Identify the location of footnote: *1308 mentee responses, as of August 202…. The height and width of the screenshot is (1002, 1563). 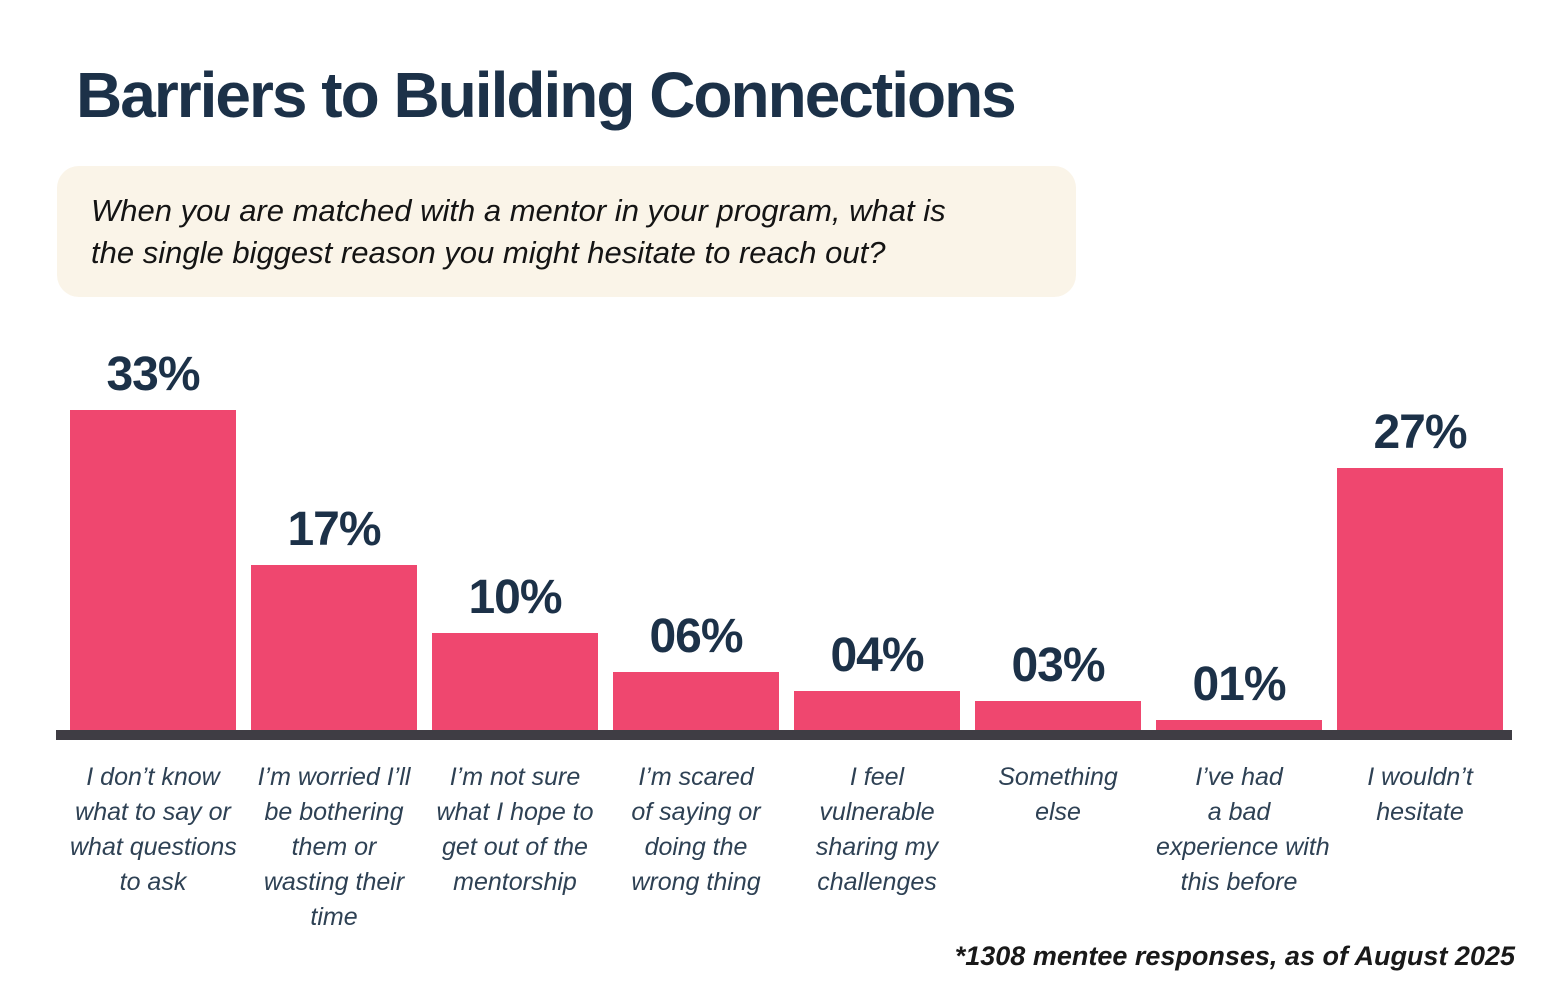
(1234, 956).